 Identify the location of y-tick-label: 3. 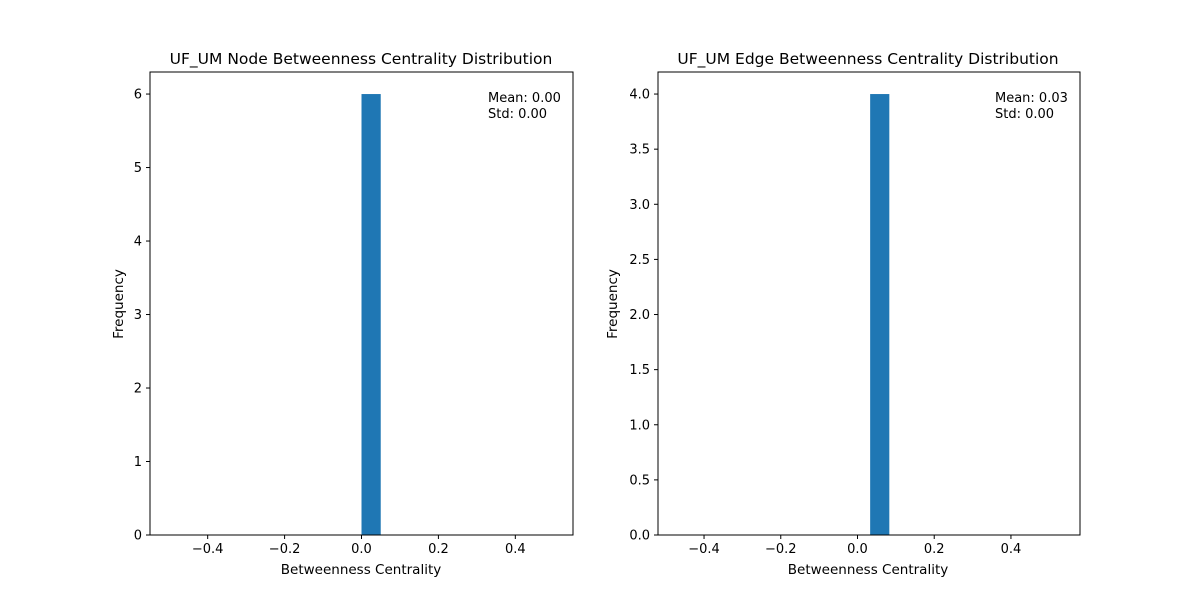
(138, 315).